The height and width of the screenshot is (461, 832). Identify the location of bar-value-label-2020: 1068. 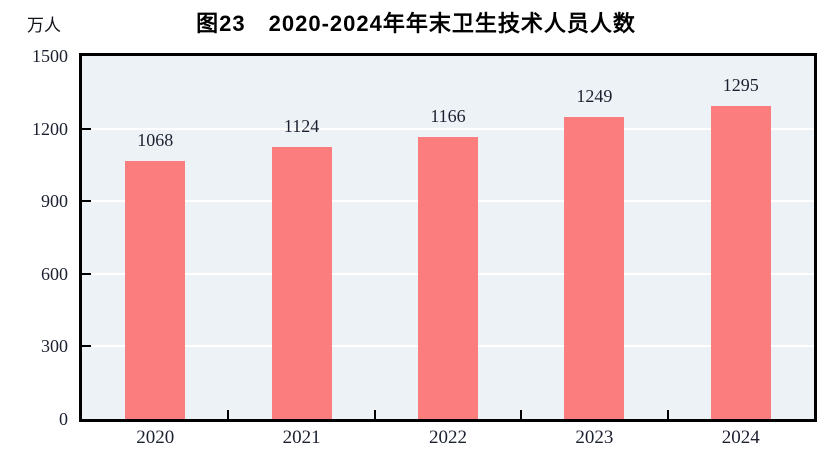
(155, 139).